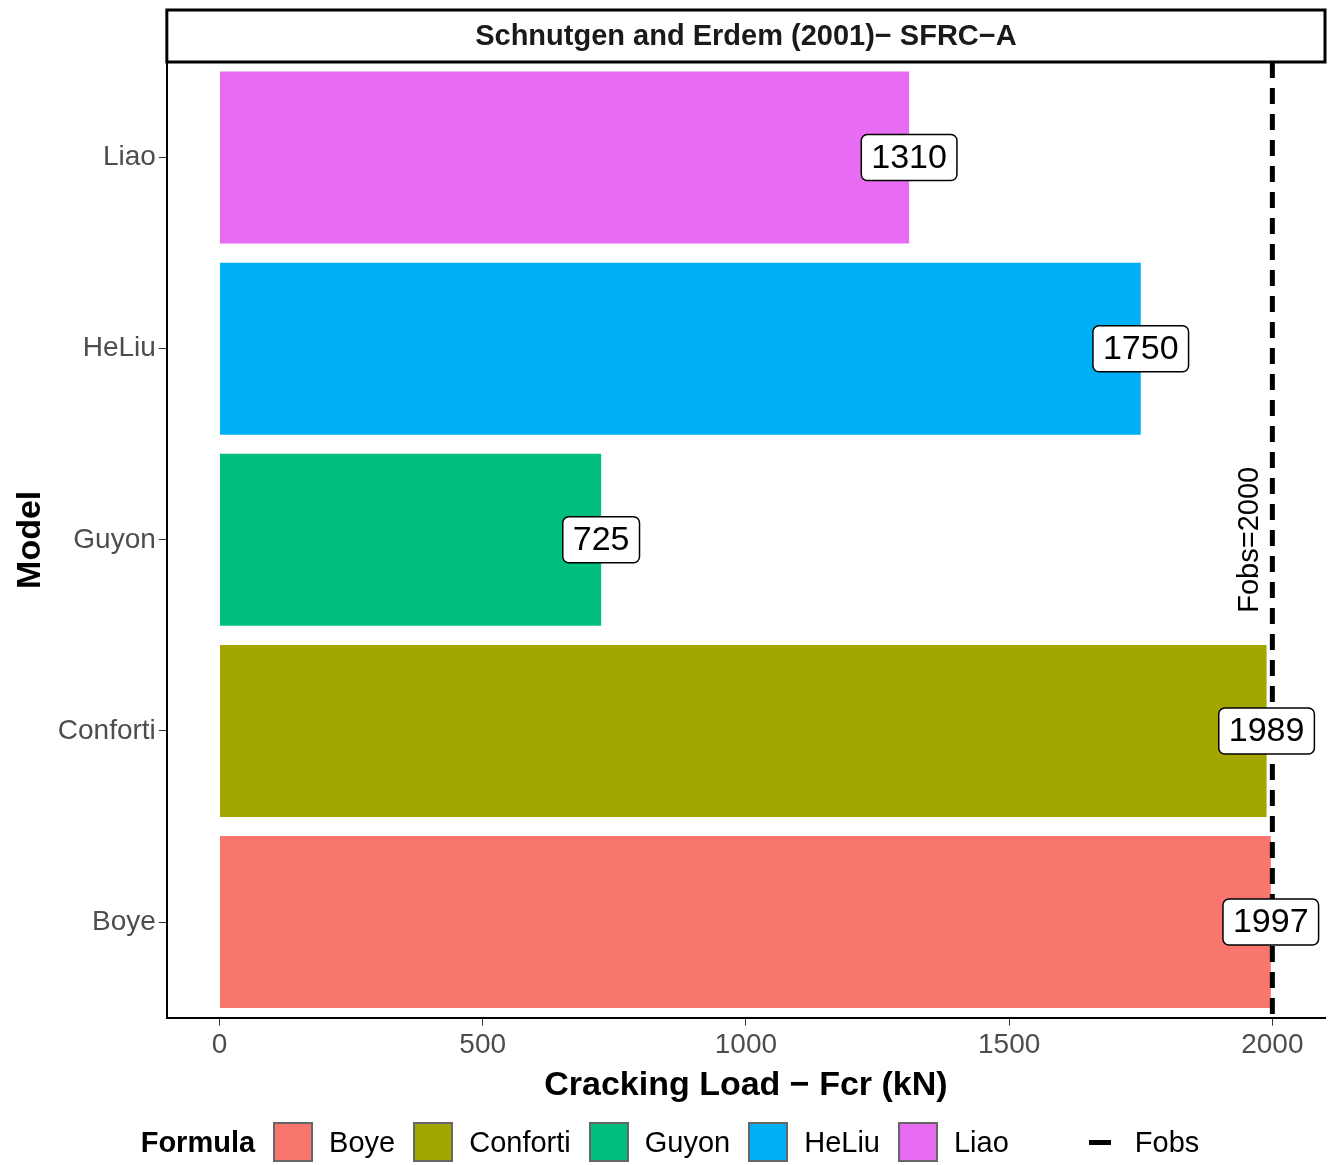 The height and width of the screenshot is (1165, 1340). What do you see at coordinates (106, 729) in the screenshot?
I see `y-tick-label: Conforti` at bounding box center [106, 729].